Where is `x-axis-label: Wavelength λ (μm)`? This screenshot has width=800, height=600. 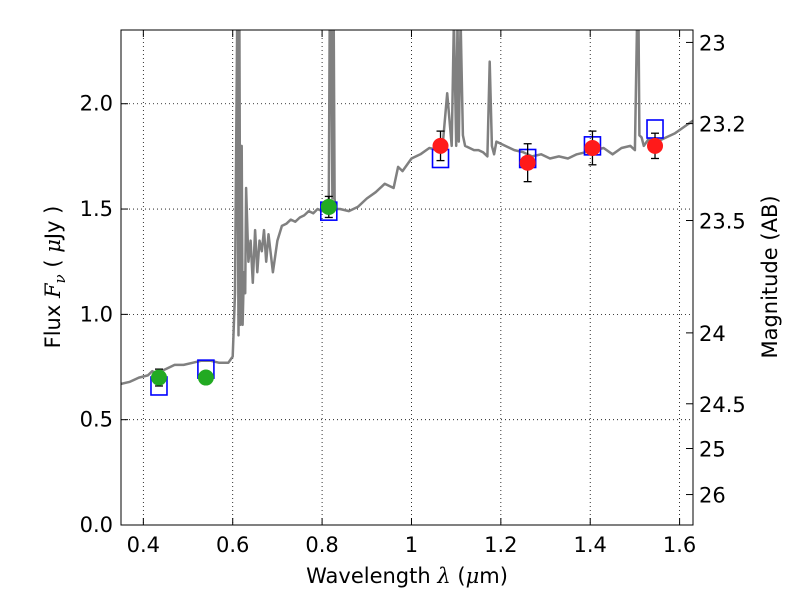 x-axis-label: Wavelength λ (μm) is located at coordinates (407, 576).